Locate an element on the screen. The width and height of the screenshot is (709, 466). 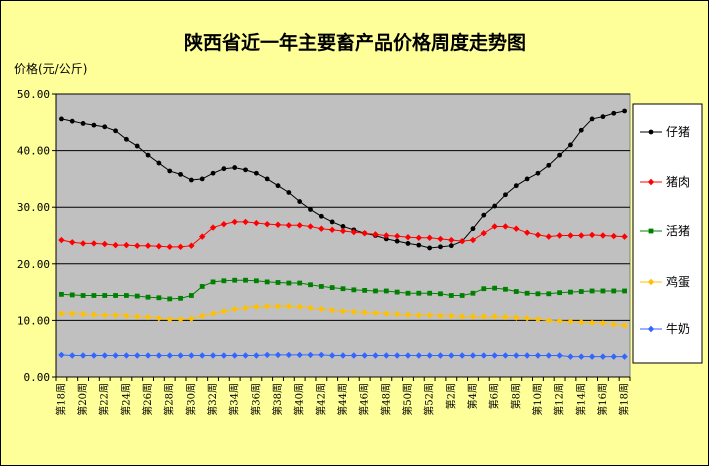
legend-box is located at coordinates (667, 233).